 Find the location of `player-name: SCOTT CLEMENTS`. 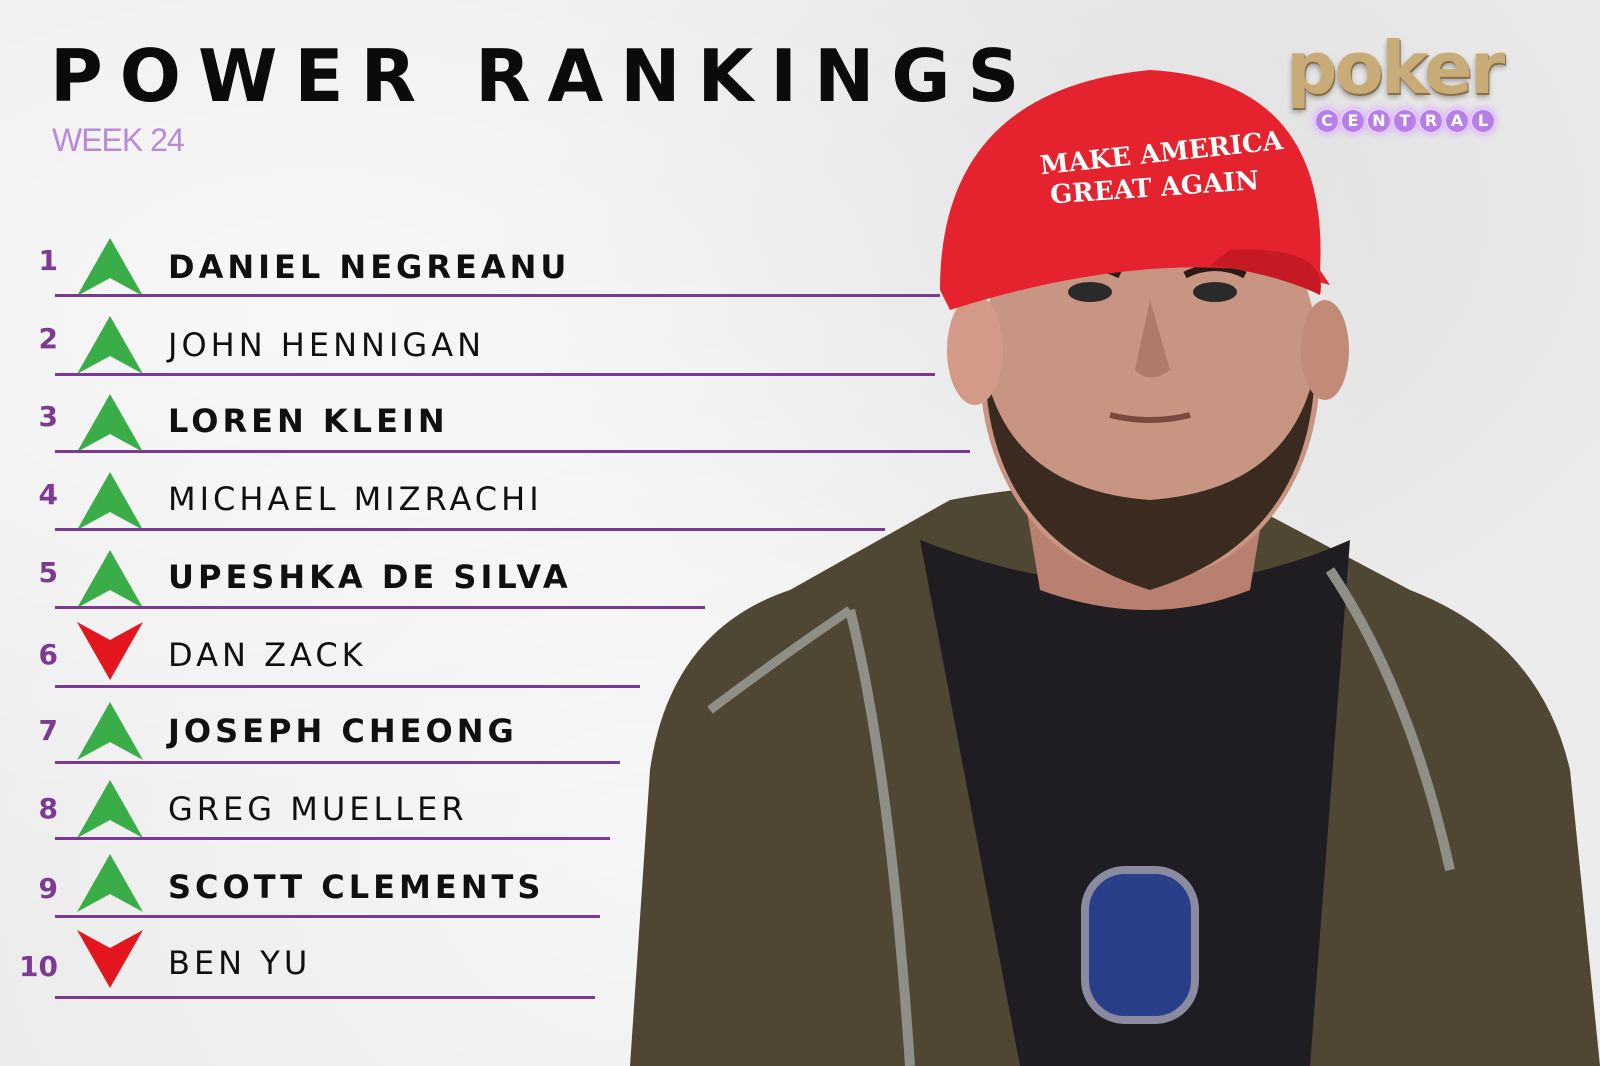

player-name: SCOTT CLEMENTS is located at coordinates (356, 887).